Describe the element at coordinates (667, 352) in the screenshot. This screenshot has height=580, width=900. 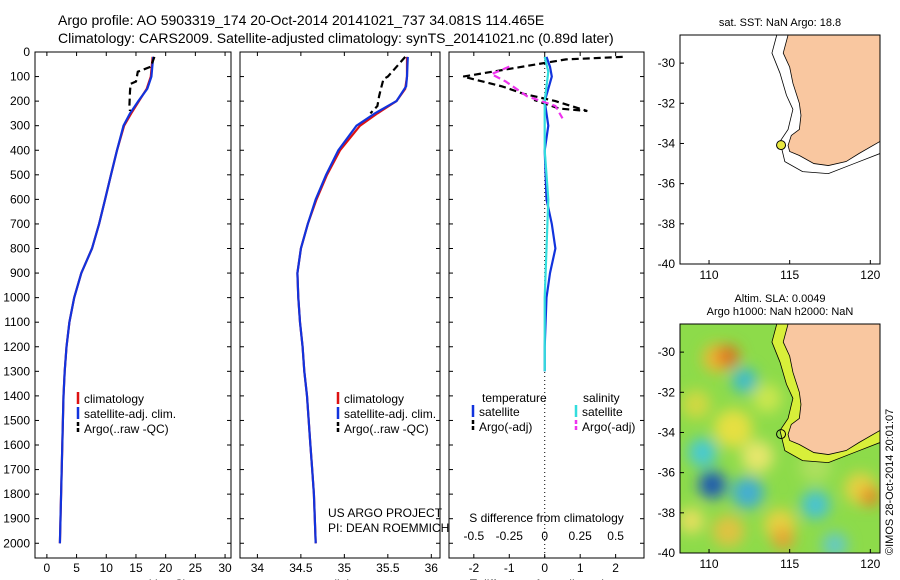
I see `y-tick-label: -30` at that location.